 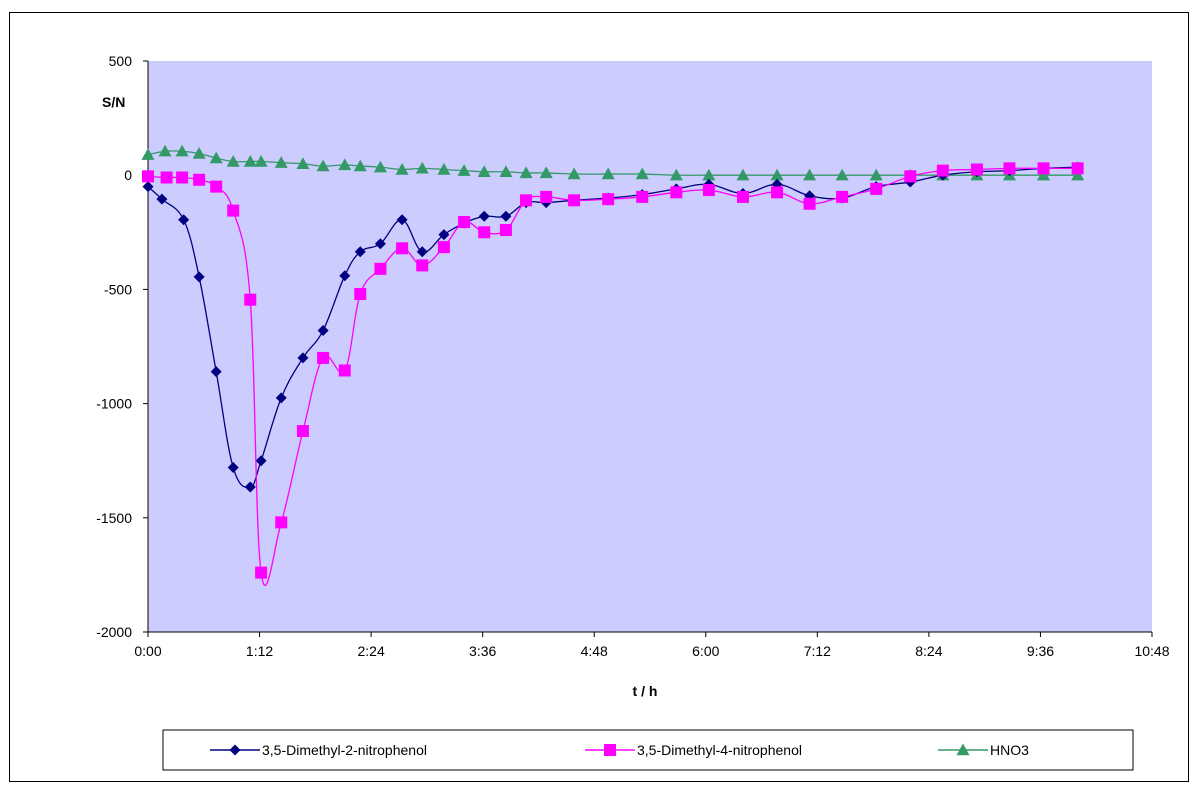 What do you see at coordinates (114, 404) in the screenshot?
I see `y-tick-label: -1000` at bounding box center [114, 404].